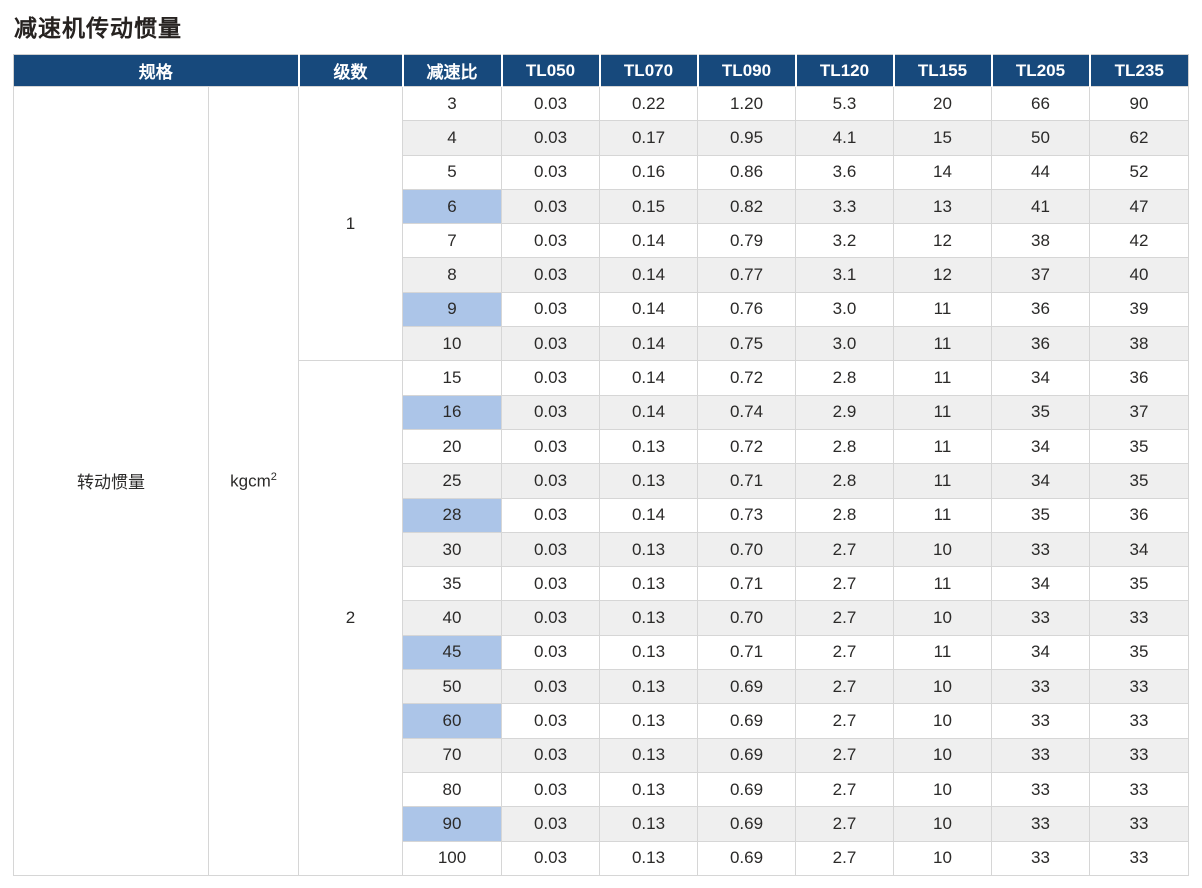  I want to click on header-model-tl155: TL155, so click(942, 70).